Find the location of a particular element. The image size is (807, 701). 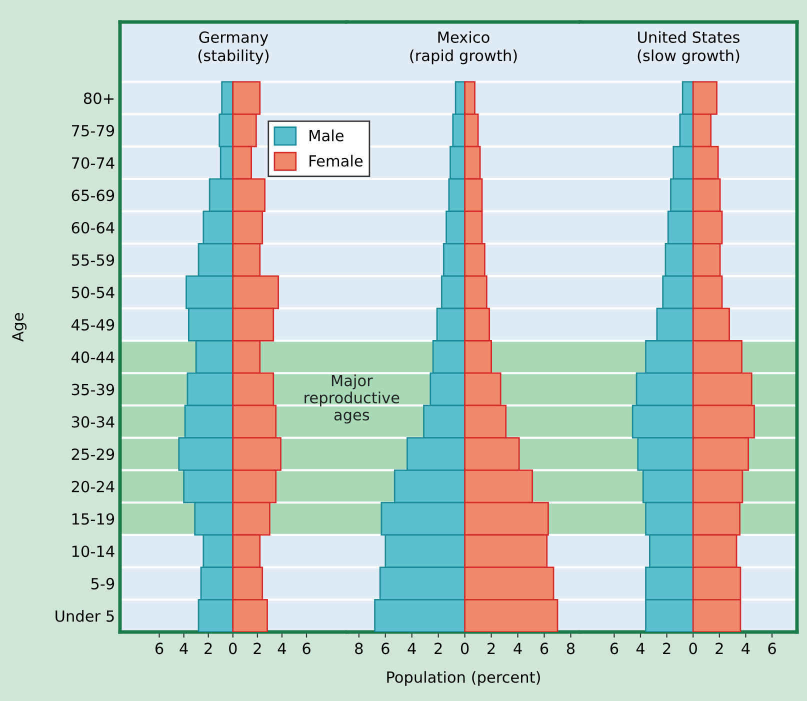

y-tick-label: 20-24 is located at coordinates (93, 486).